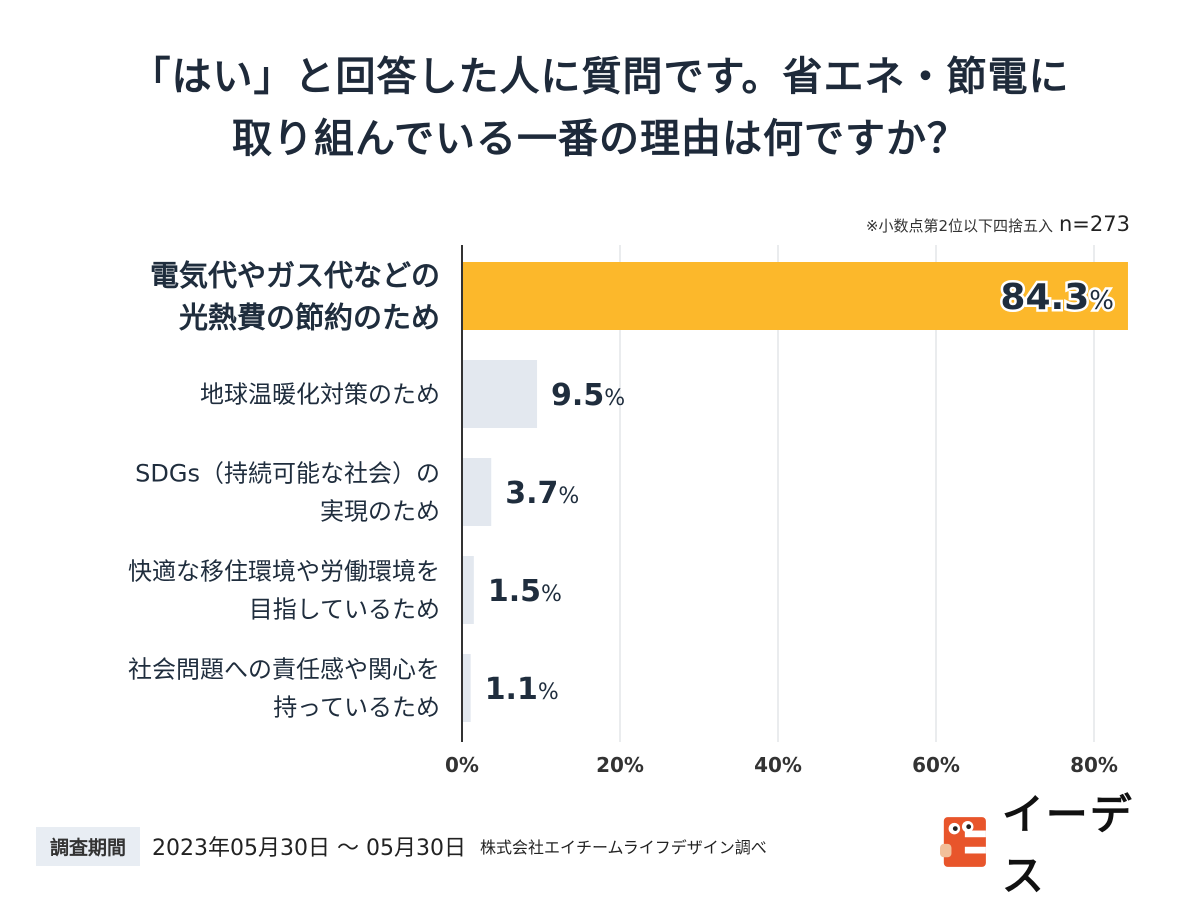 The image size is (1200, 903). Describe the element at coordinates (588, 395) in the screenshot. I see `data-label: 9.5%` at that location.